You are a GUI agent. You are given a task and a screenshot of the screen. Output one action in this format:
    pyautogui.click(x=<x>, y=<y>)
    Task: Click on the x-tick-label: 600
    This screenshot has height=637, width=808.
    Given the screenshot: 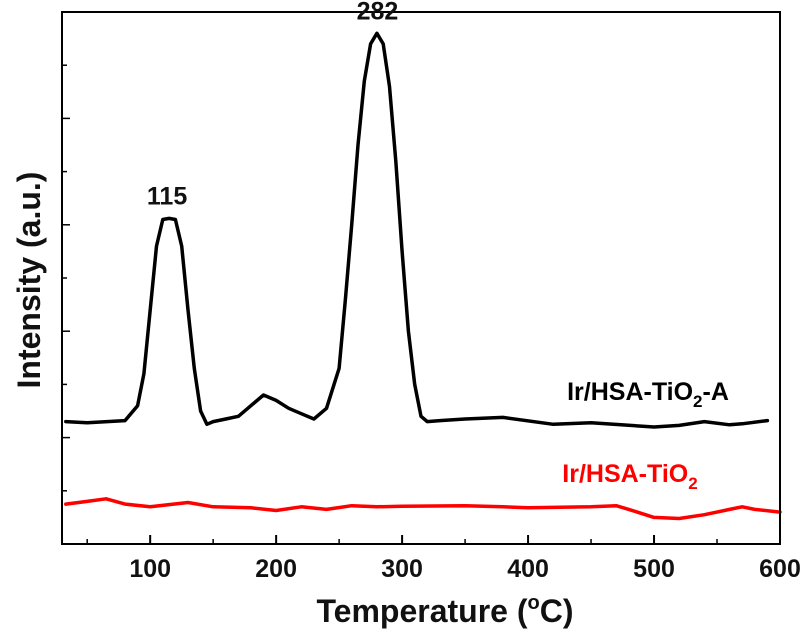 What is the action you would take?
    pyautogui.click(x=780, y=569)
    